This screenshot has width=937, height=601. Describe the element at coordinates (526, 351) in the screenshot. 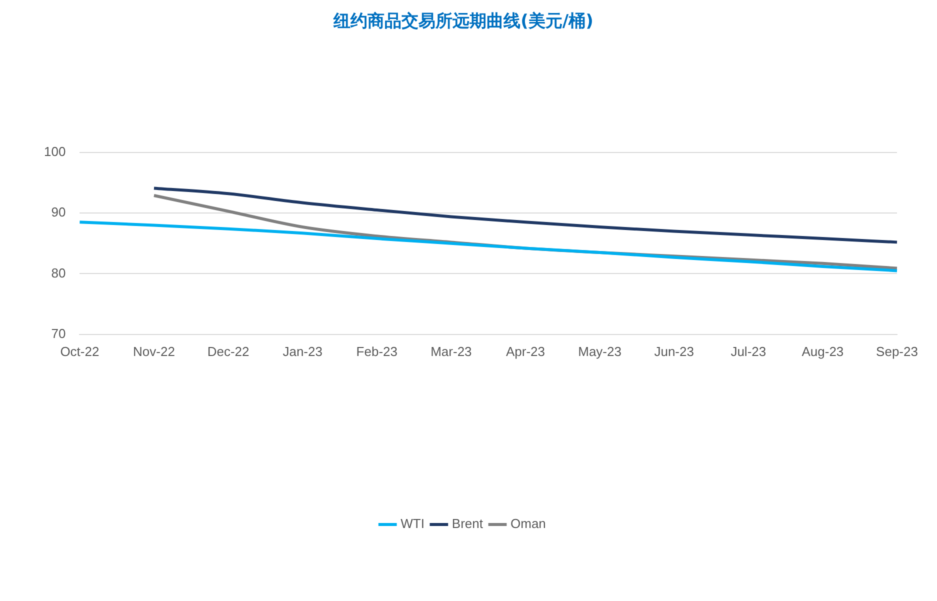

I see `x-tick-label: Apr-23` at that location.